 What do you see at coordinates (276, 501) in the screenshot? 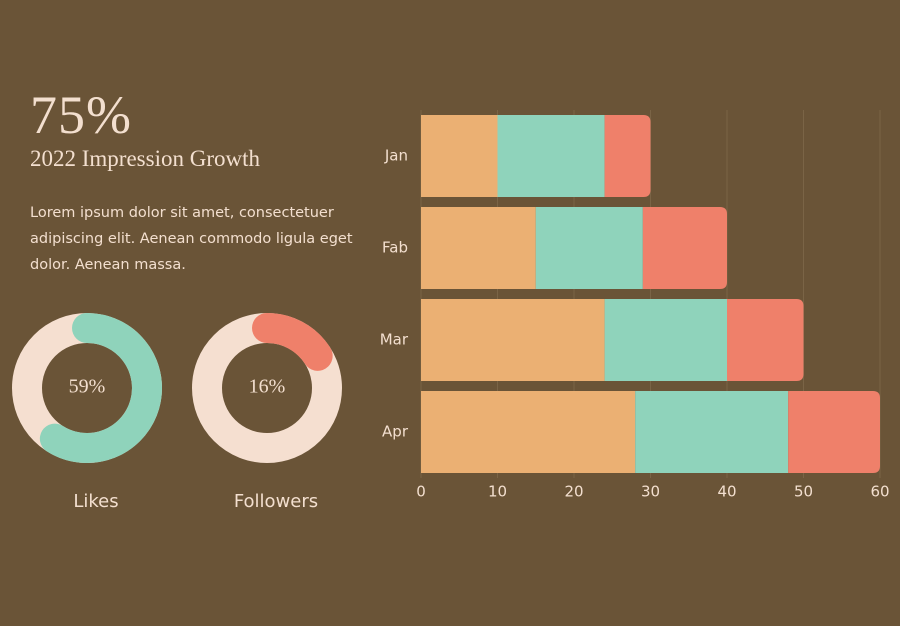
I see `donut-title: Followers` at bounding box center [276, 501].